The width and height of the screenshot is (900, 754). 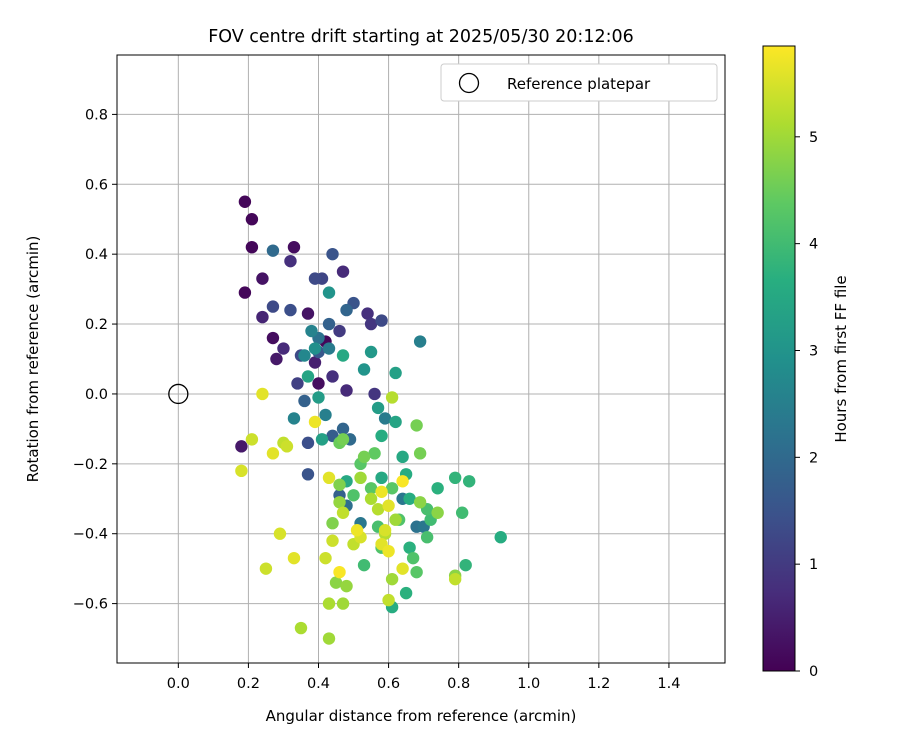 What do you see at coordinates (95, 360) in the screenshot?
I see `y-axis-ticks: −0.6 −0.4 −0.2 0.0 0.2 0.4 0.6 0.8` at bounding box center [95, 360].